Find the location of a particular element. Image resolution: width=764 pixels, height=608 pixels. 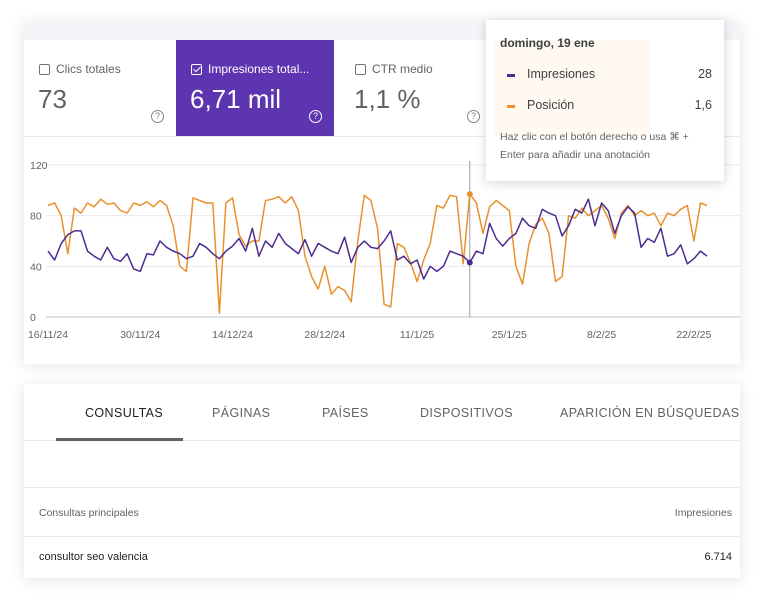

metrics-divider is located at coordinates (382, 136).